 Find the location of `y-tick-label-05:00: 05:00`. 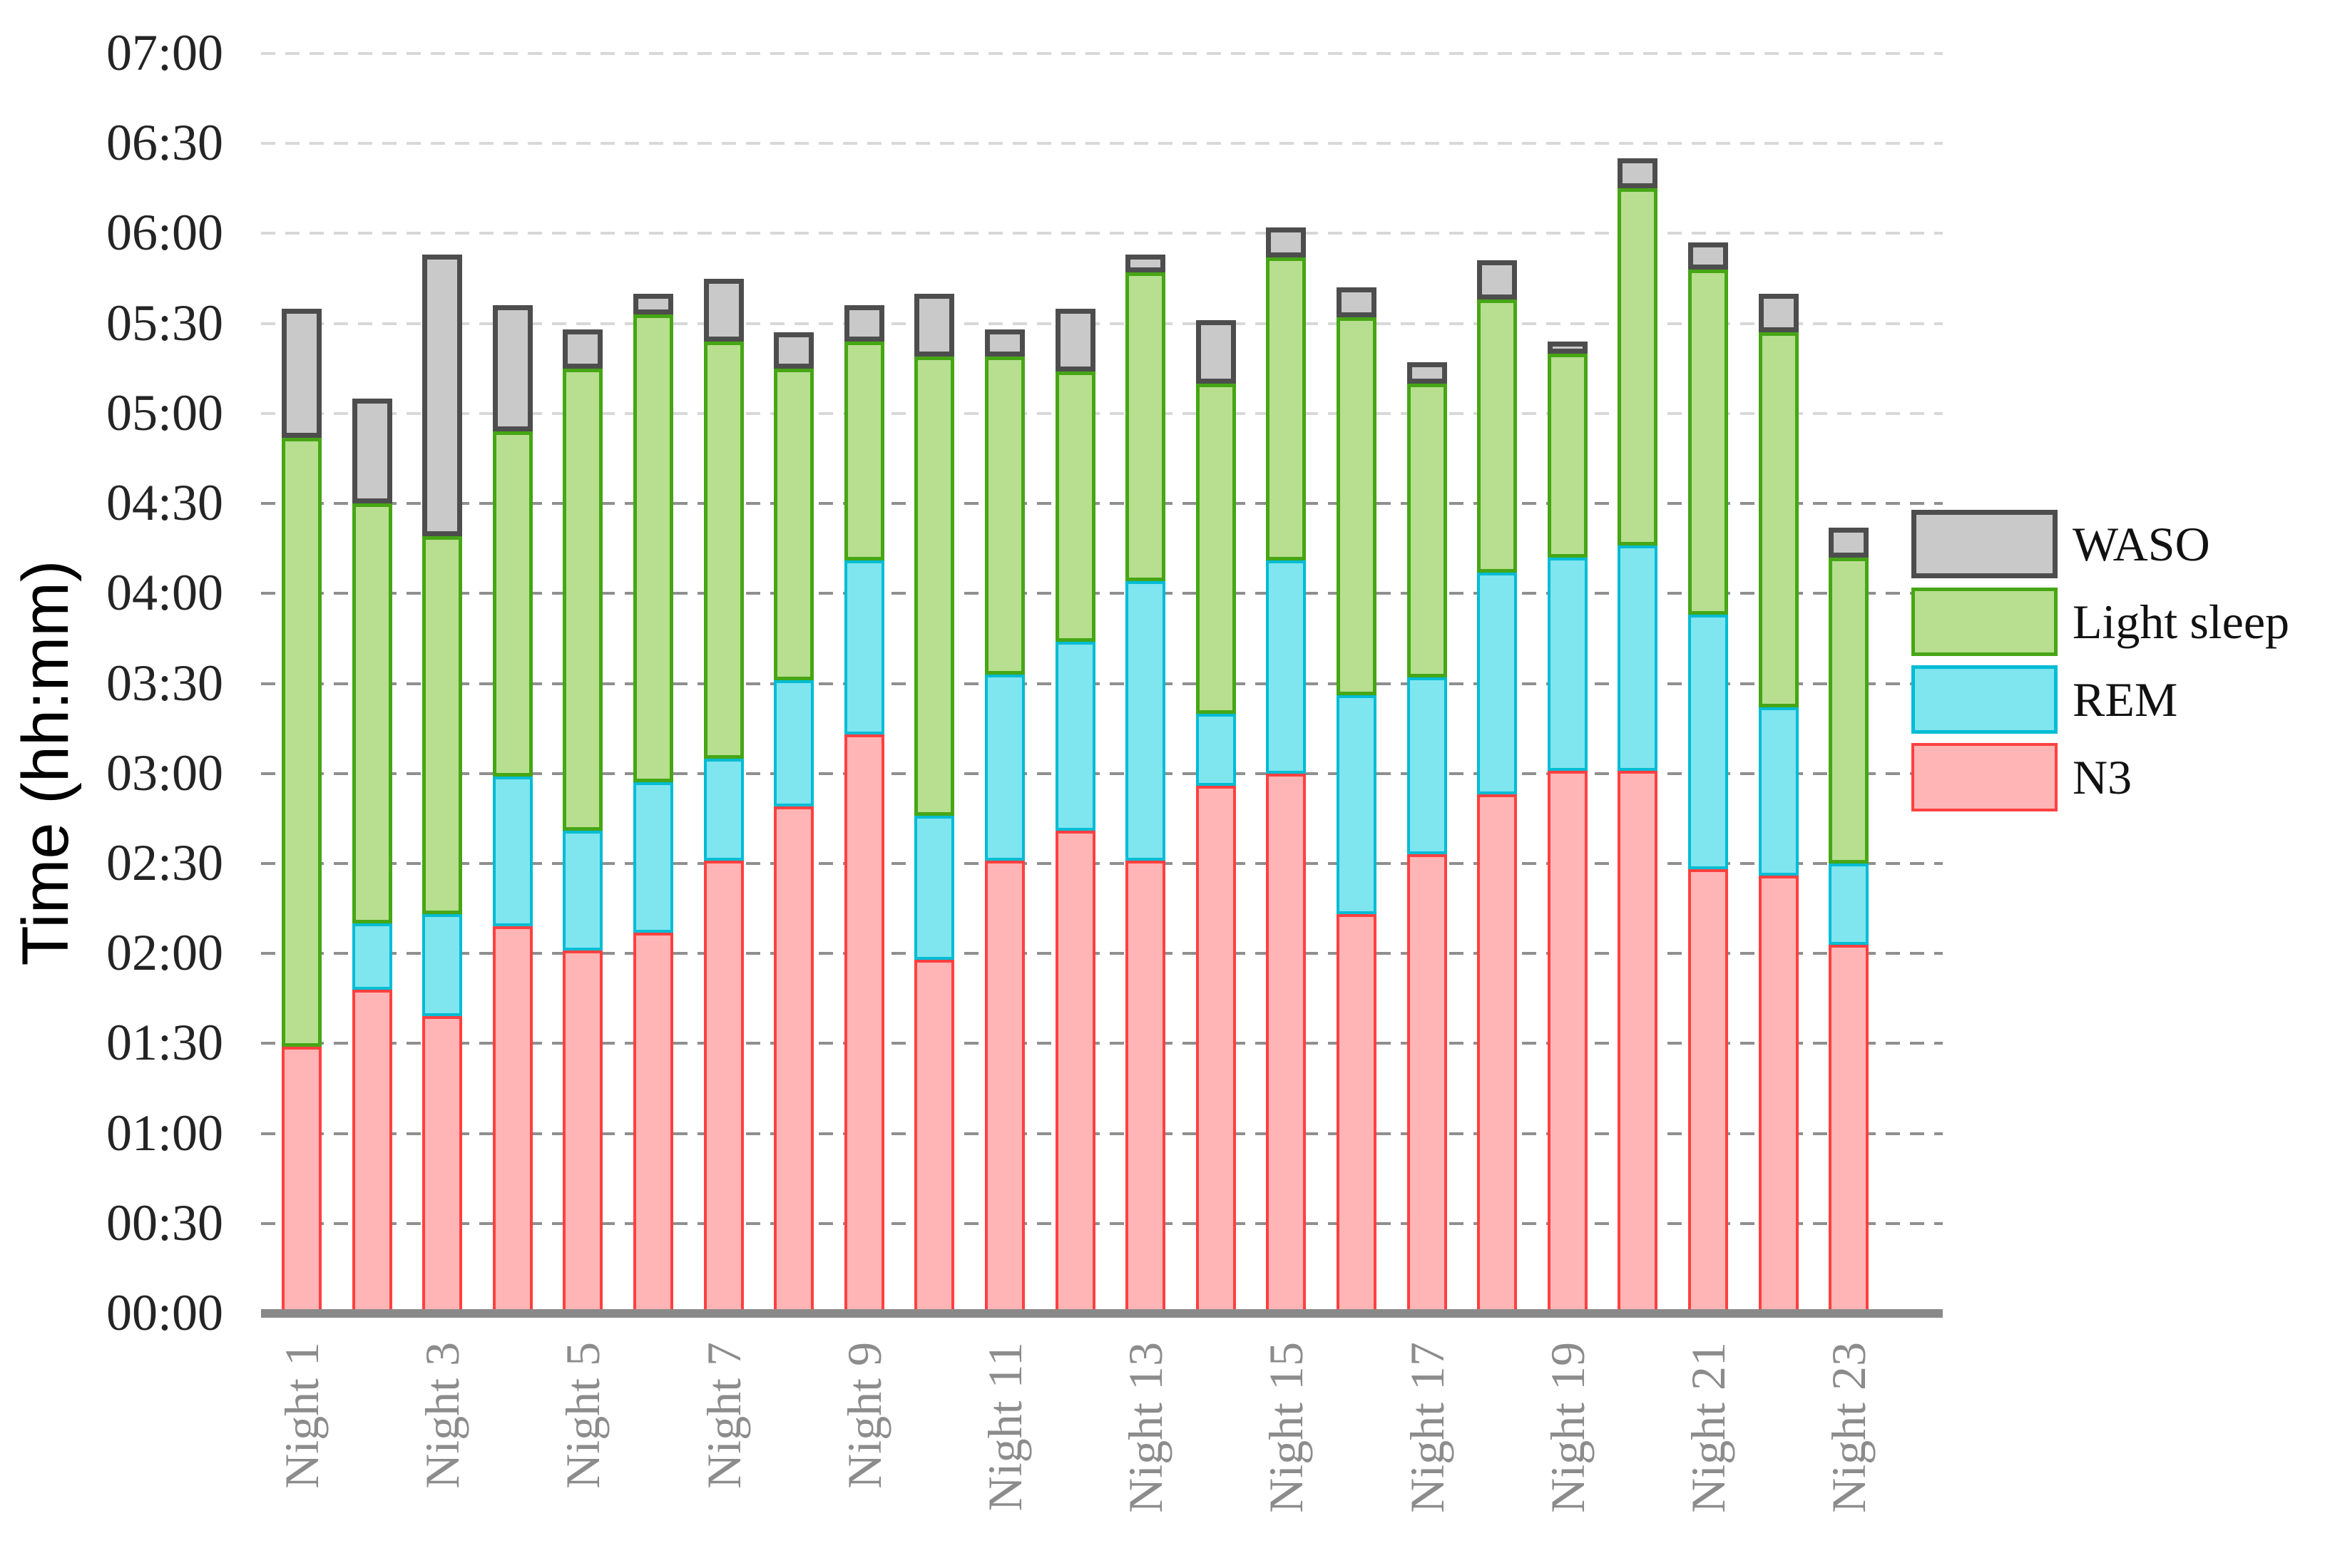

y-tick-label-05:00: 05:00 is located at coordinates (164, 412).